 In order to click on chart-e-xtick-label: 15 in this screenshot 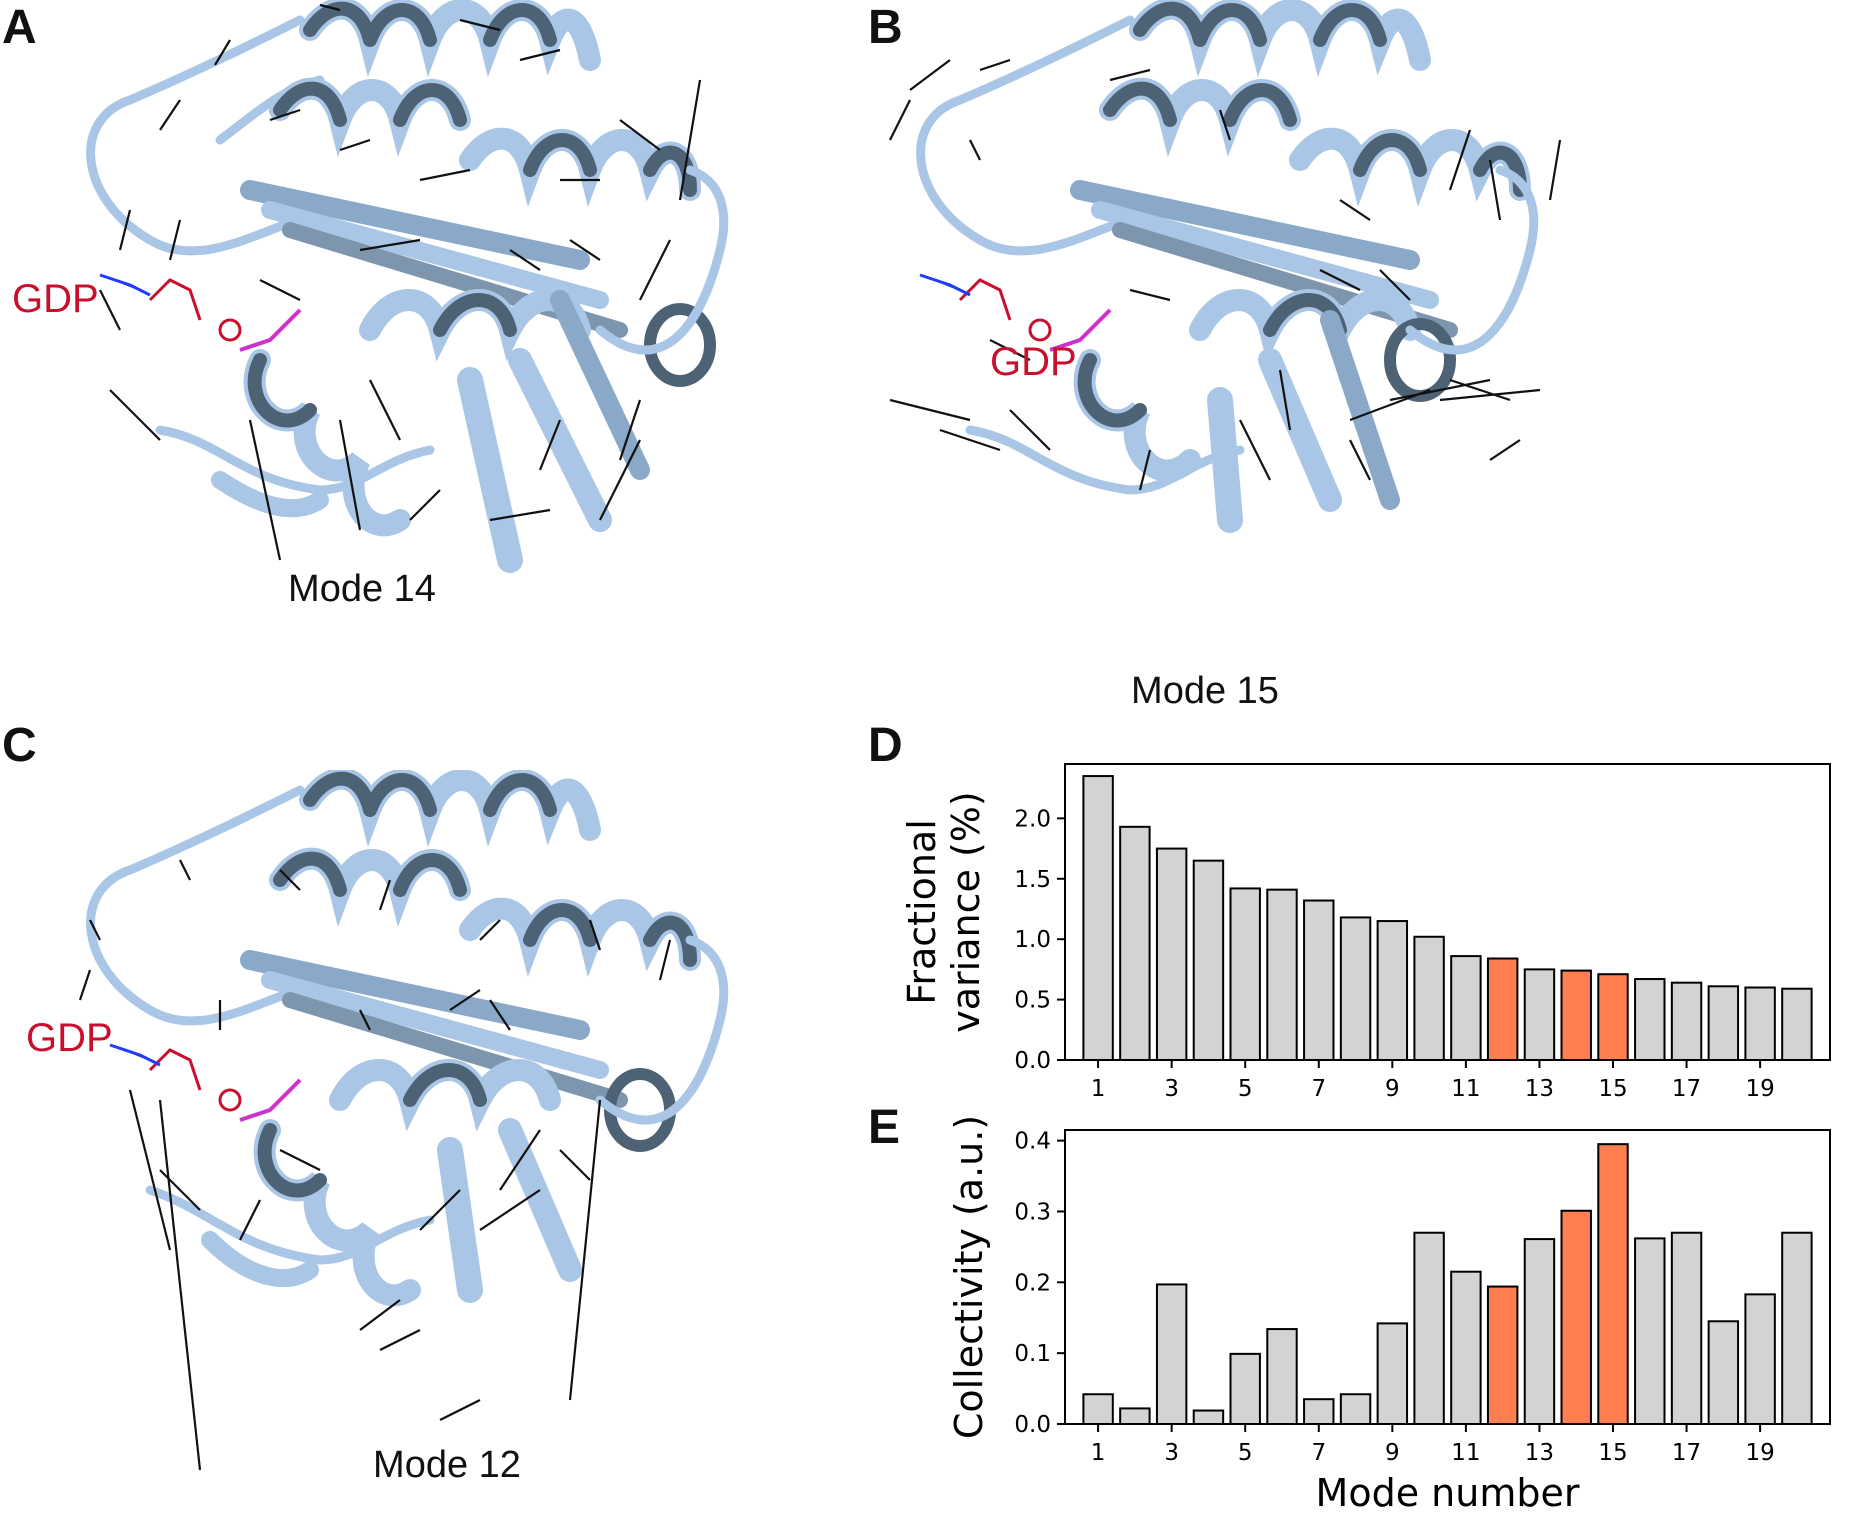, I will do `click(1612, 1453)`.